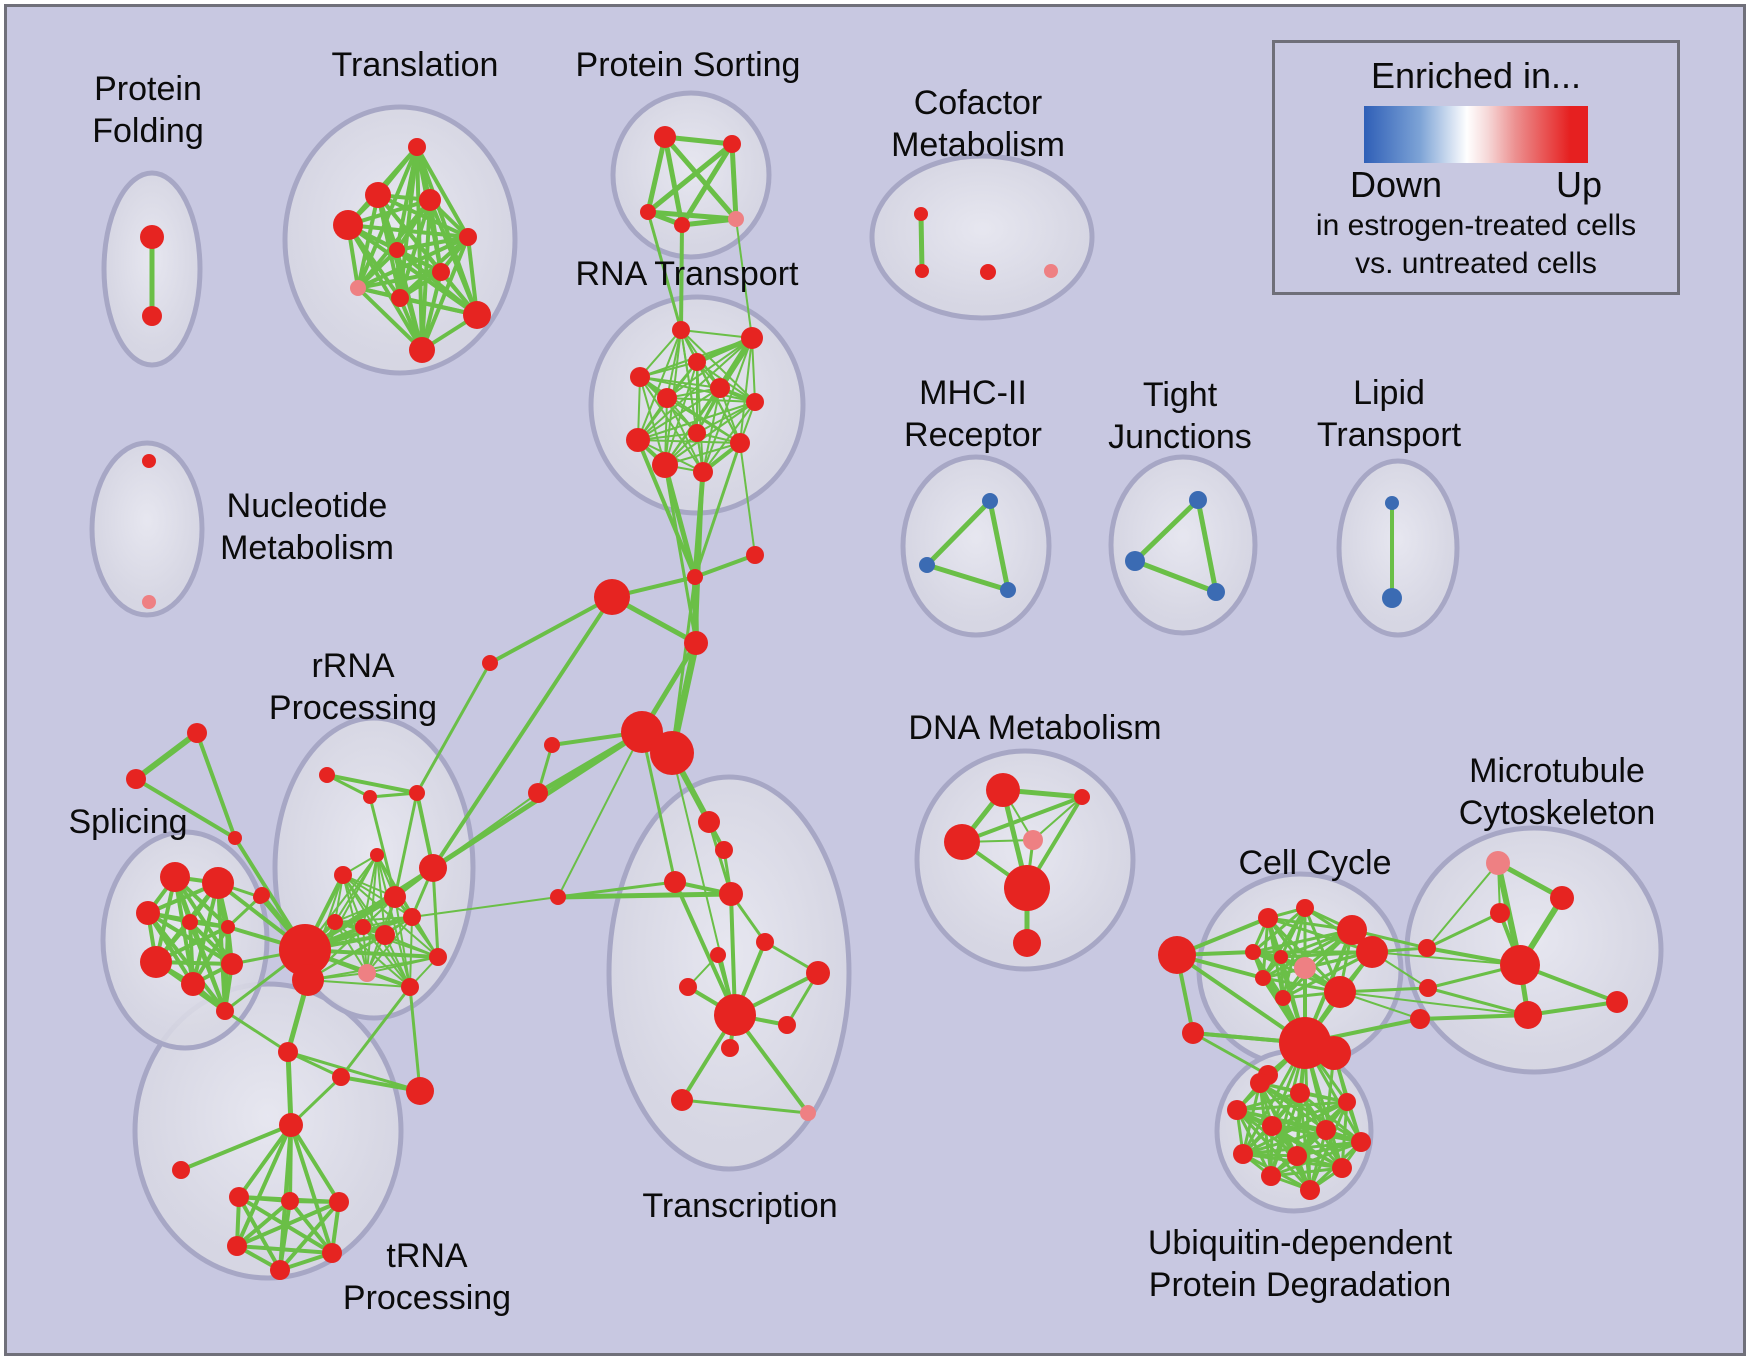 This screenshot has height=1360, width=1750. What do you see at coordinates (385, 935) in the screenshot?
I see `node-R10` at bounding box center [385, 935].